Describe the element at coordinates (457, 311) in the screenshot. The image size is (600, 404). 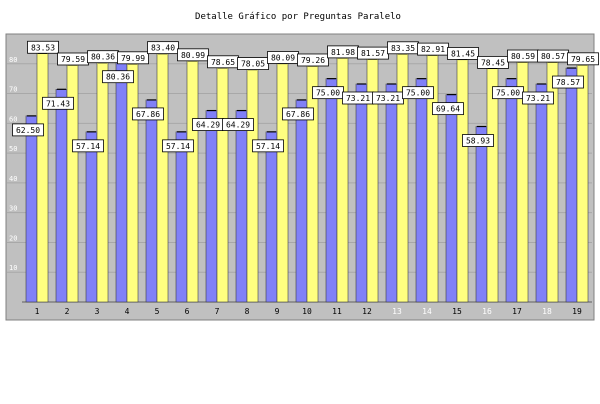
I see `x-tick-label: 15` at that location.